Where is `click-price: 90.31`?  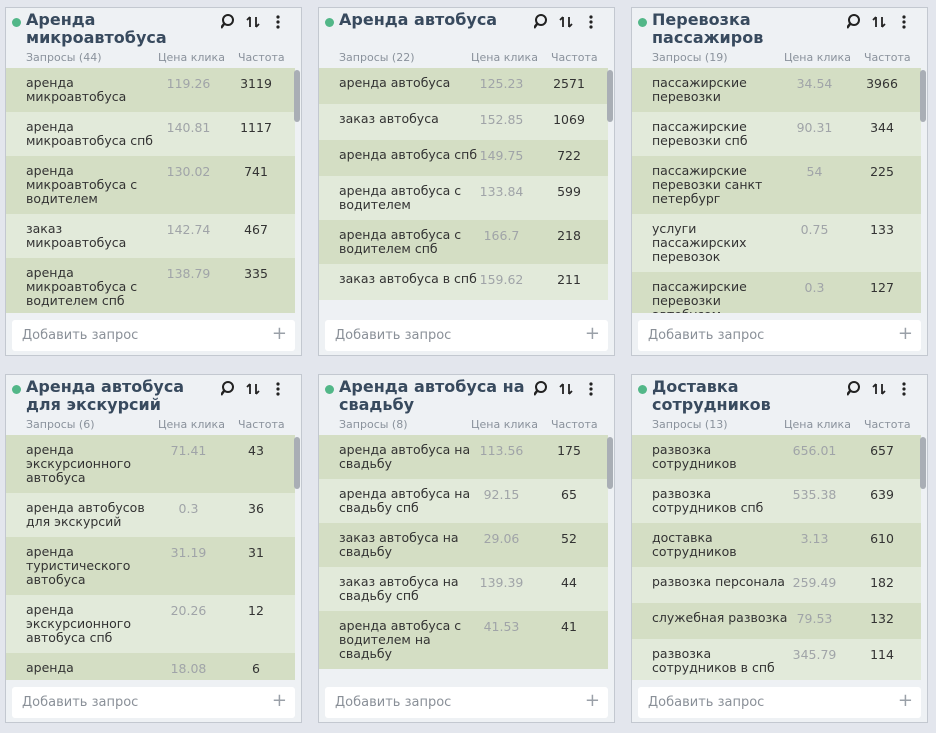
click-price: 90.31 is located at coordinates (814, 127).